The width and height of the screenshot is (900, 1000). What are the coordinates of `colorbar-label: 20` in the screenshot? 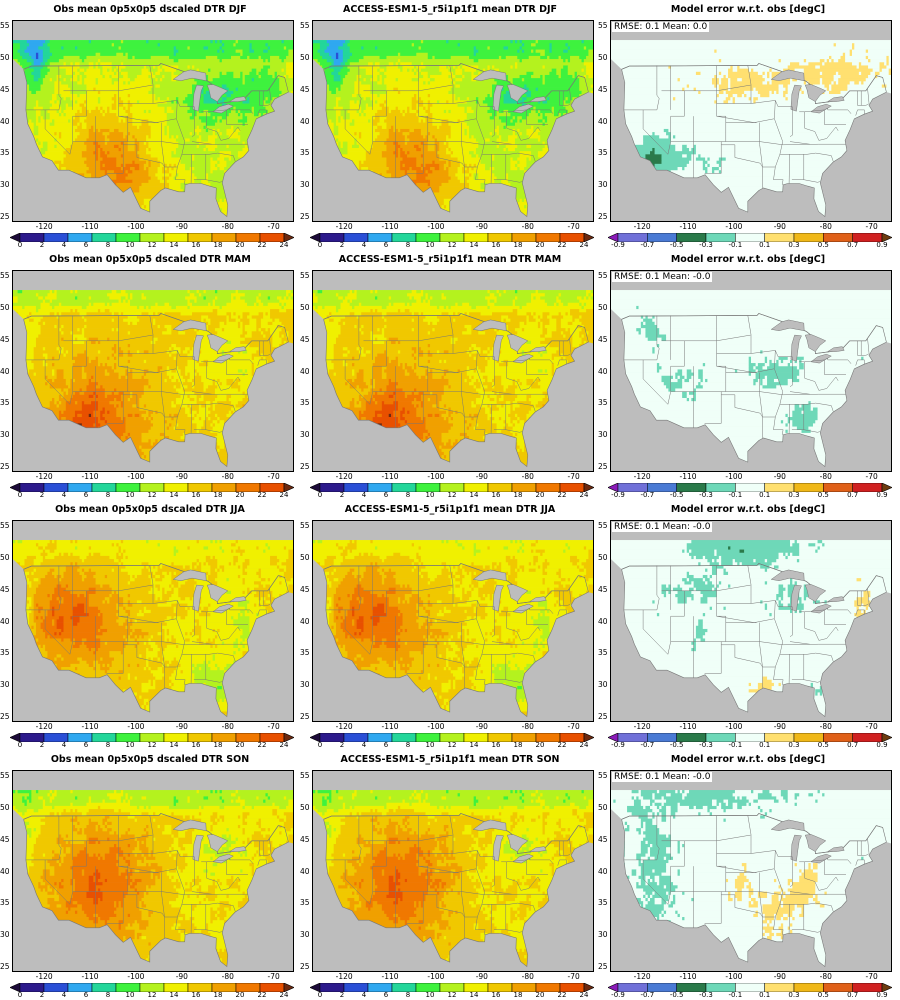 It's located at (540, 245).